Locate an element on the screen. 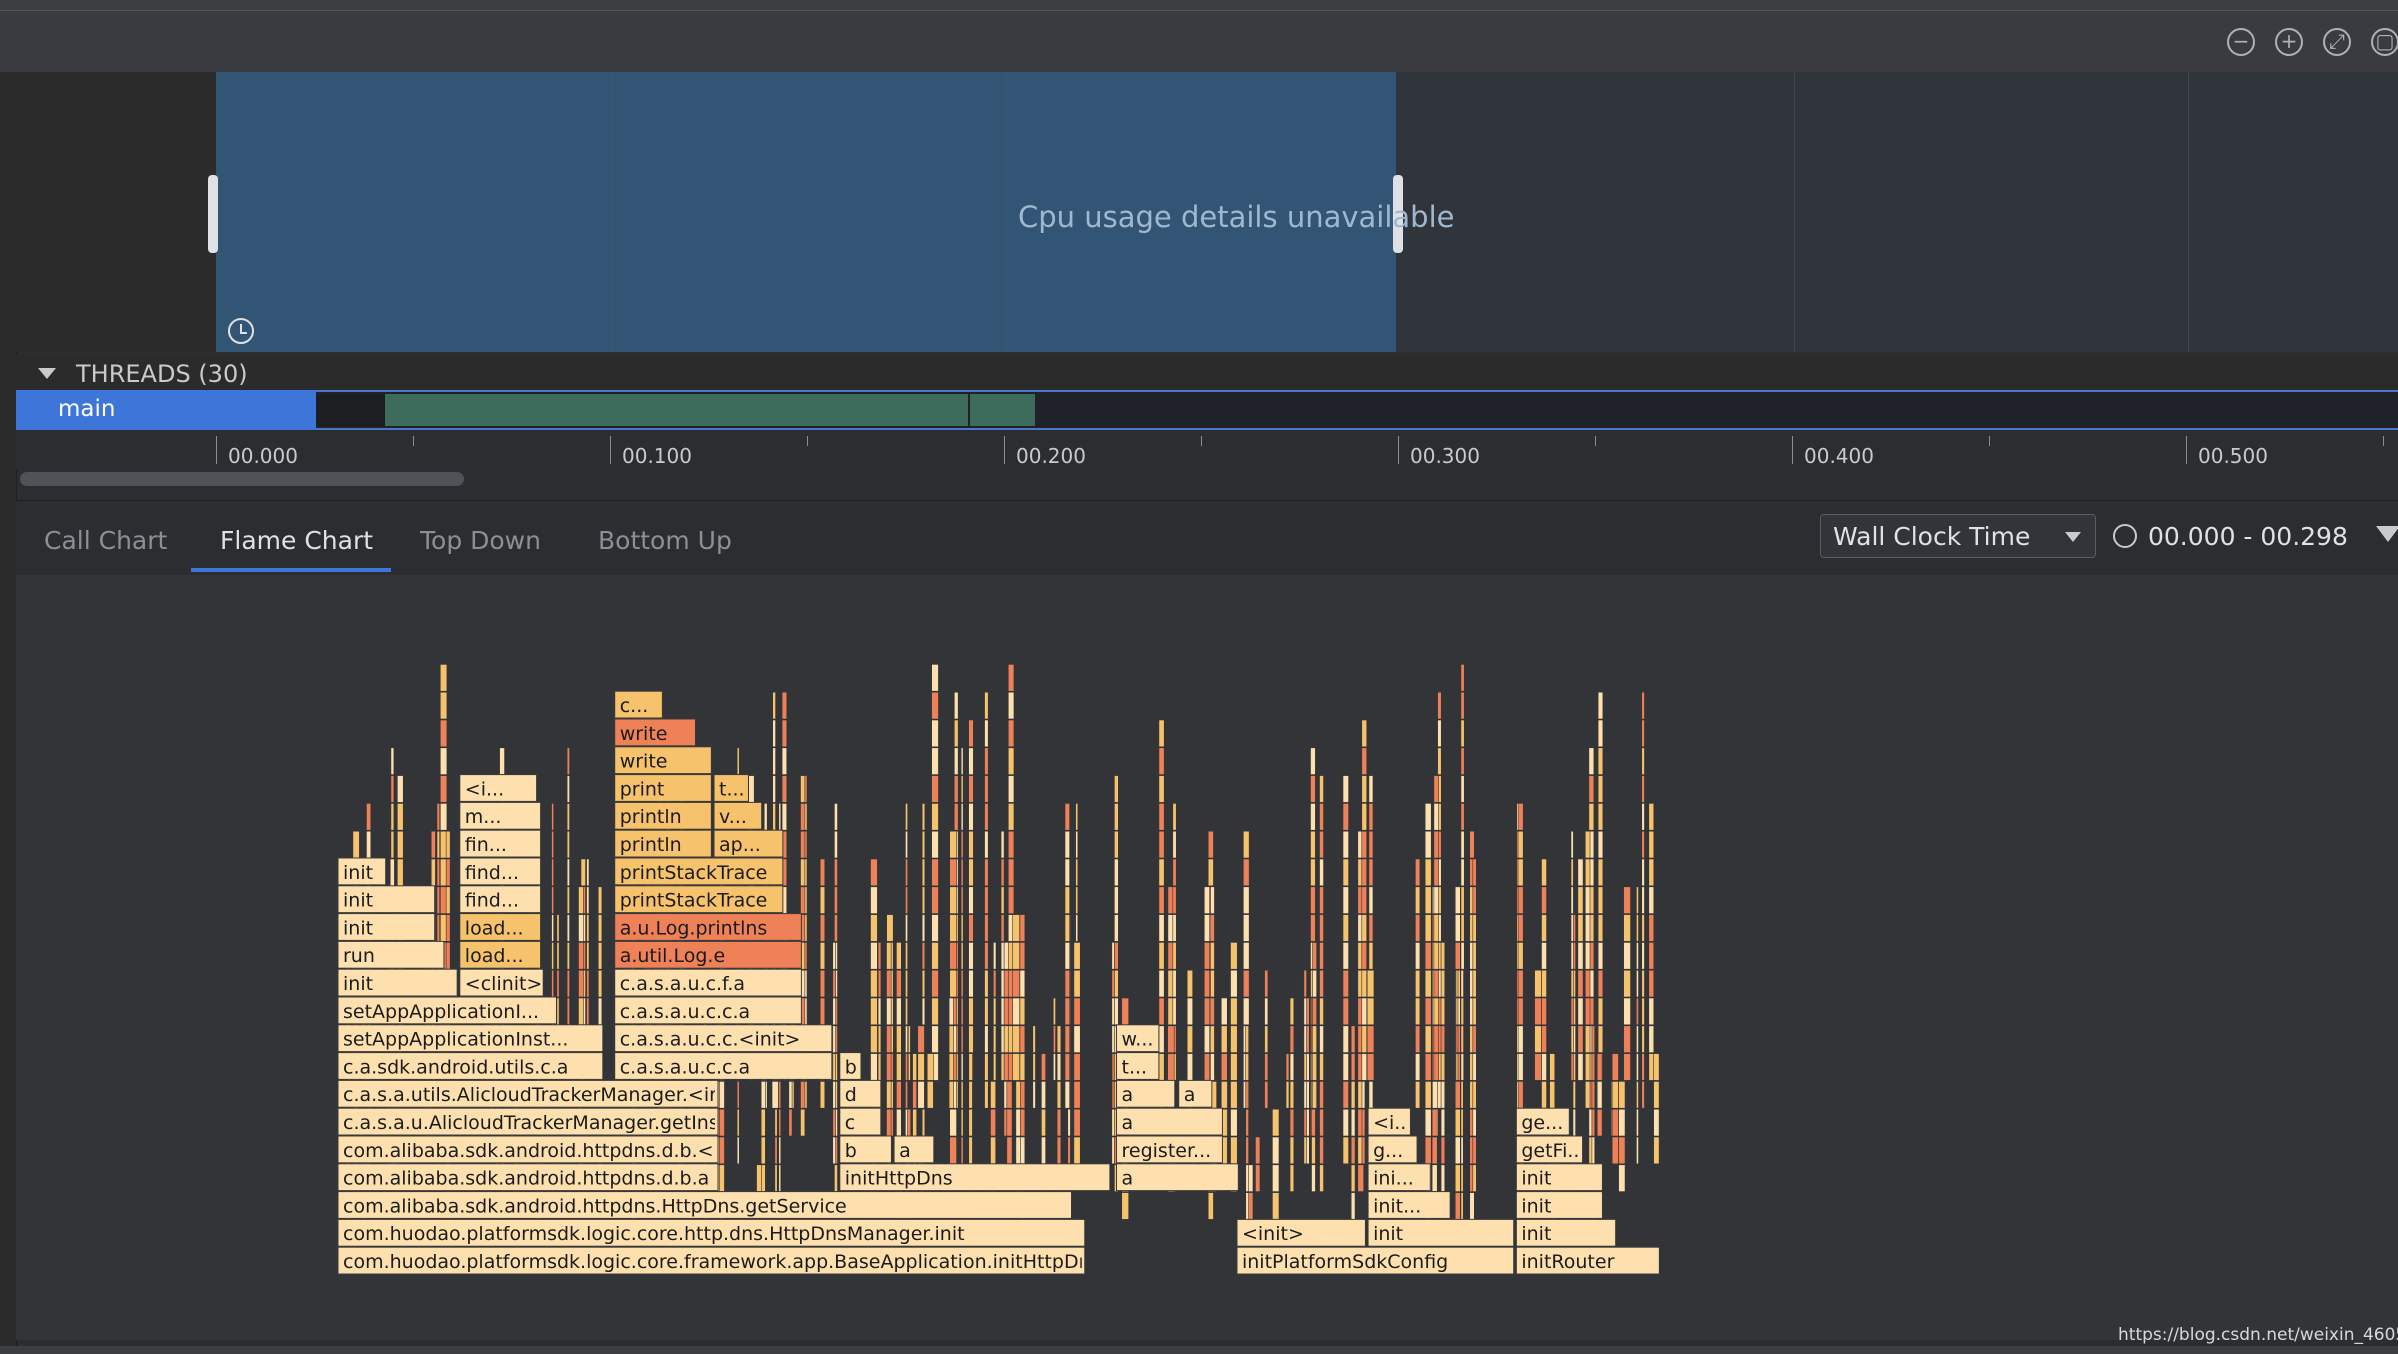 The height and width of the screenshot is (1354, 2398). attach-to-live-icon: ▢ is located at coordinates (2384, 42).